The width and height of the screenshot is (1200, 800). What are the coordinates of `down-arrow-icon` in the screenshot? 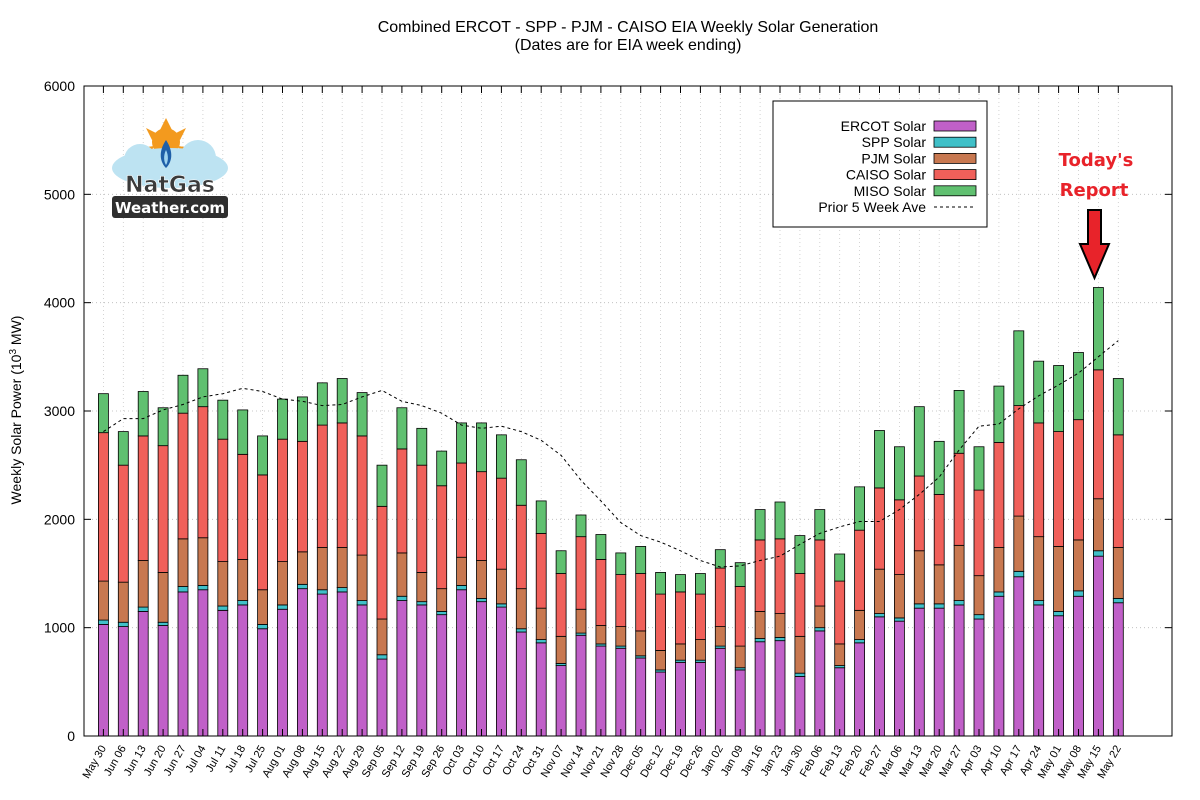 It's located at (1094, 245).